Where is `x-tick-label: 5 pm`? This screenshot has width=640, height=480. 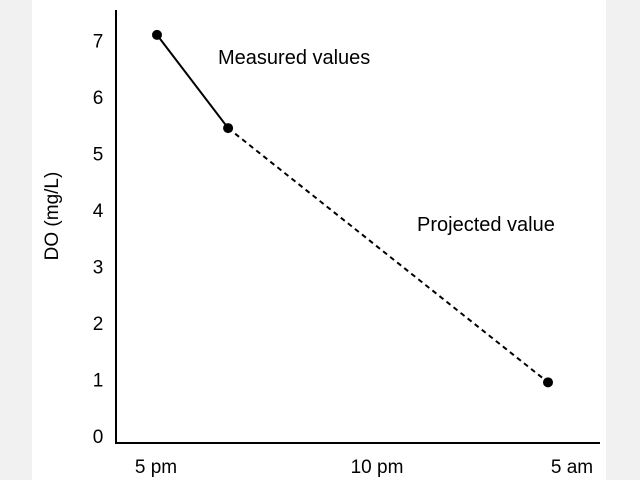 x-tick-label: 5 pm is located at coordinates (156, 467).